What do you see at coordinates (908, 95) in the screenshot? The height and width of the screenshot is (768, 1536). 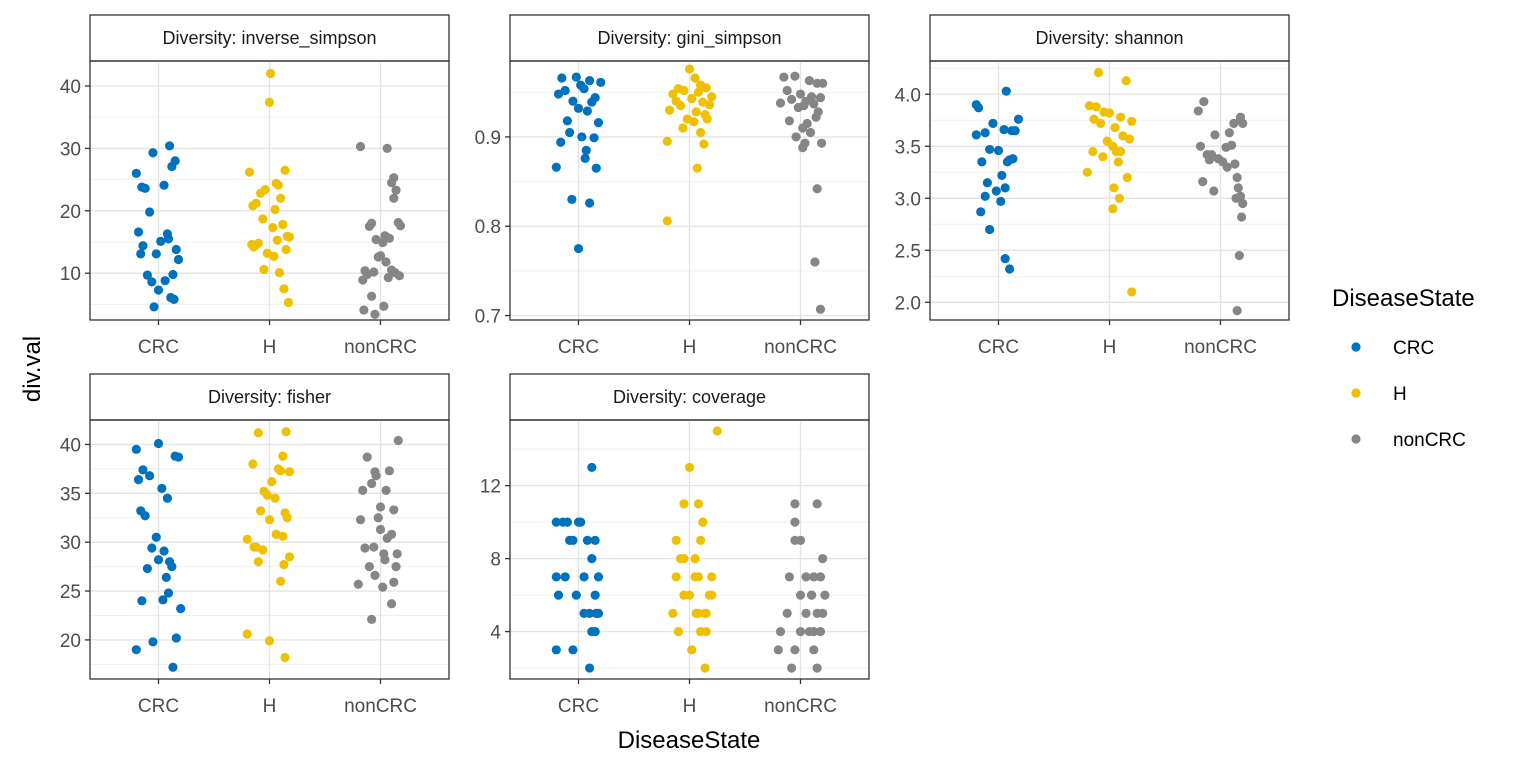 I see `y-tick-label: 4.0` at bounding box center [908, 95].